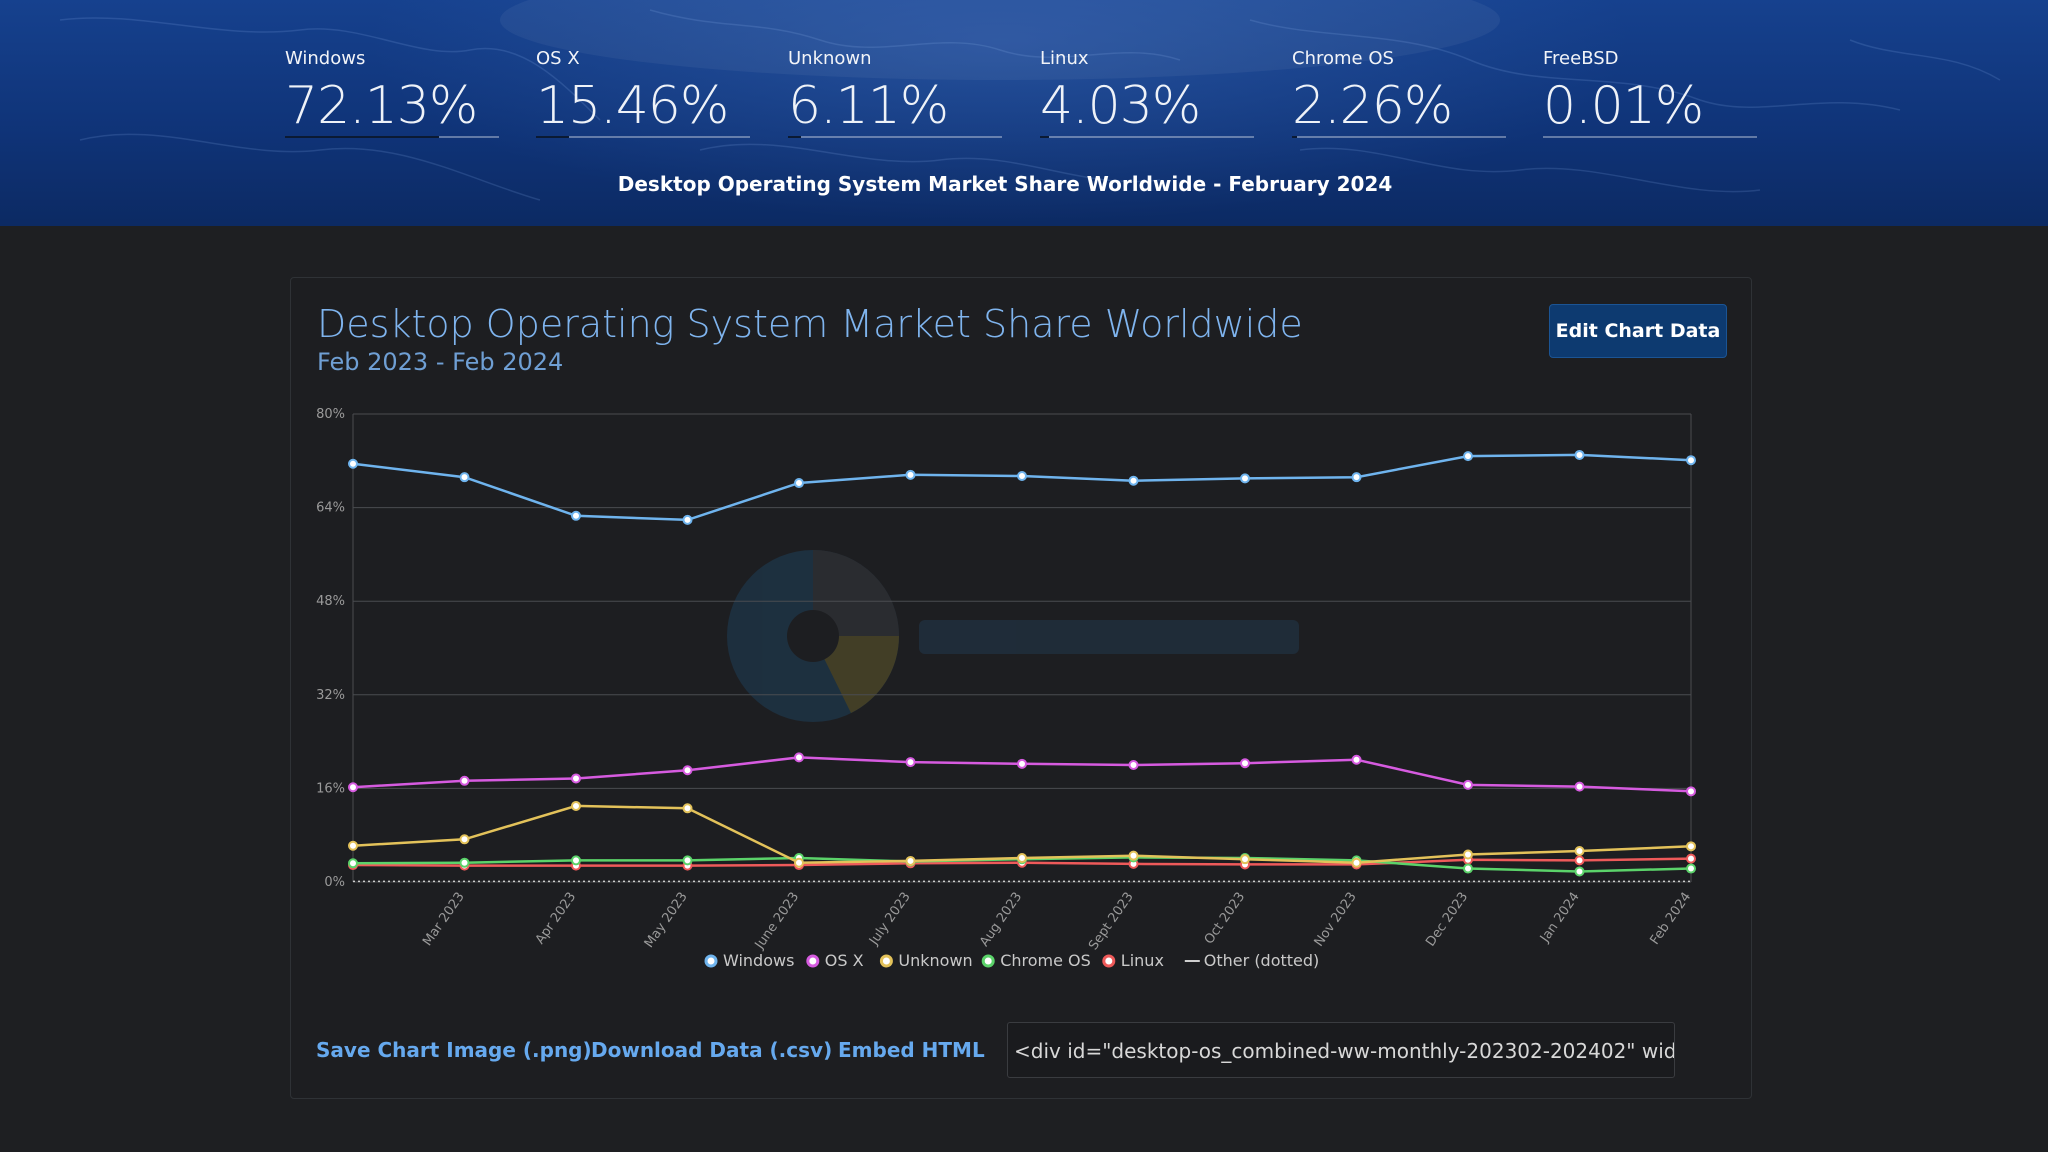 The width and height of the screenshot is (2048, 1152). I want to click on x-tick-label: Aug 2023, so click(1001, 920).